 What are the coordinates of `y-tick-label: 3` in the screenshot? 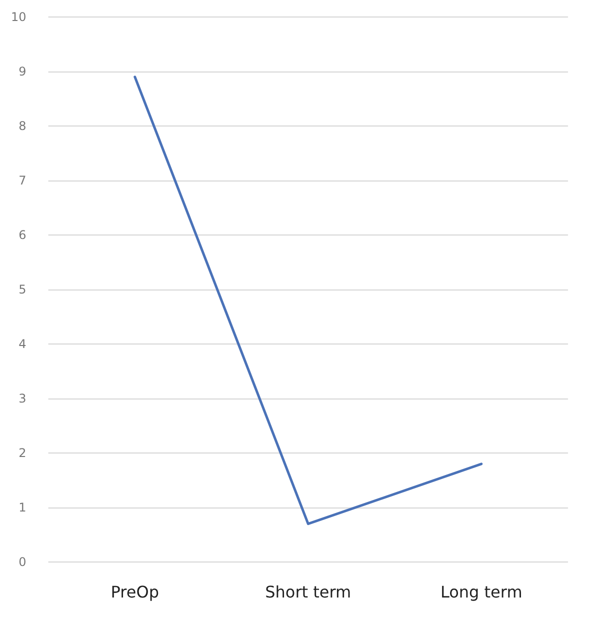 It's located at (22, 399).